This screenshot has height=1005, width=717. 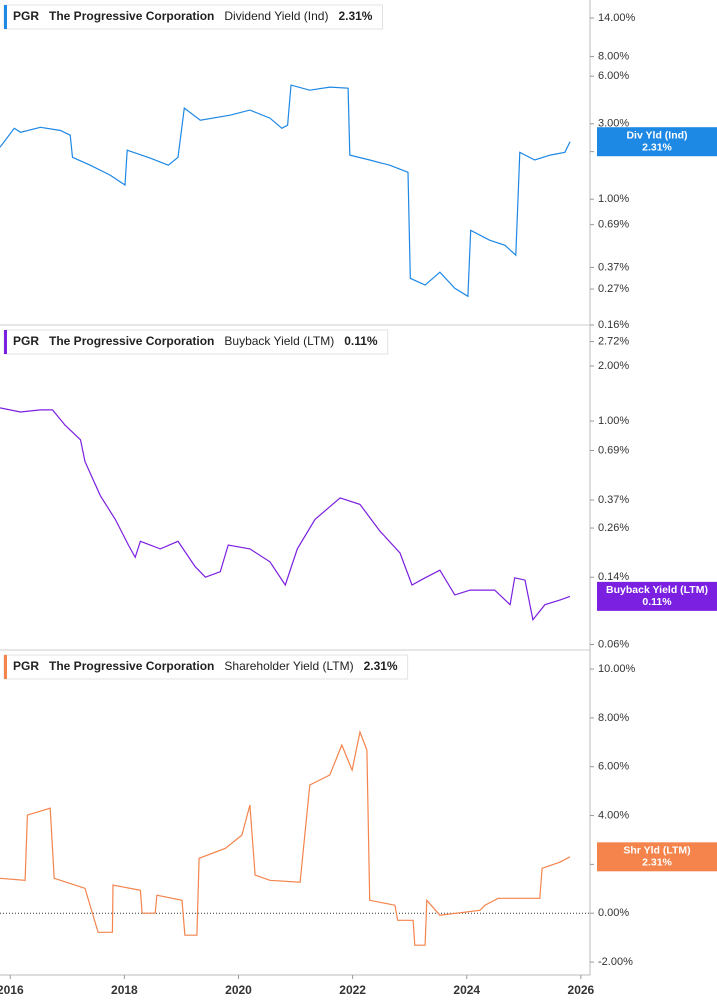 I want to click on x-tick-label: 2026, so click(x=581, y=990).